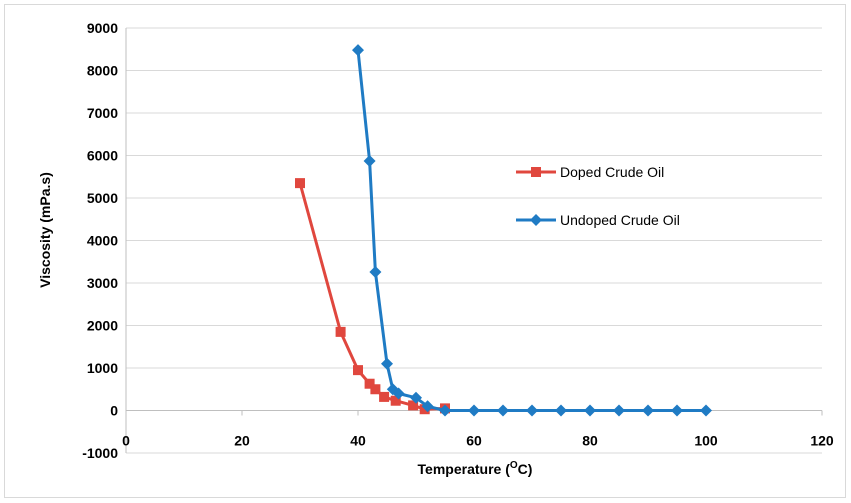 This screenshot has width=851, height=503. I want to click on x-tick-label: 100, so click(706, 441).